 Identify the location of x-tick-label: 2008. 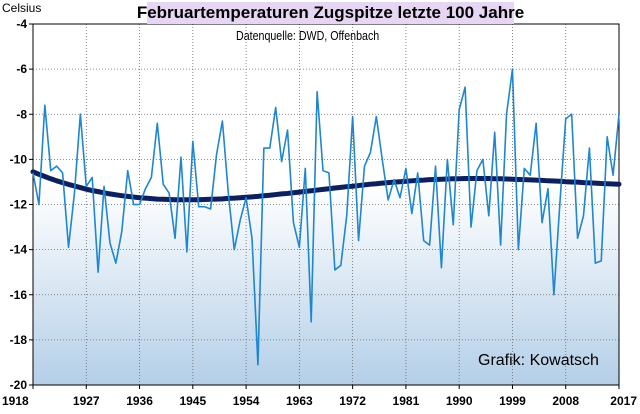
(565, 401).